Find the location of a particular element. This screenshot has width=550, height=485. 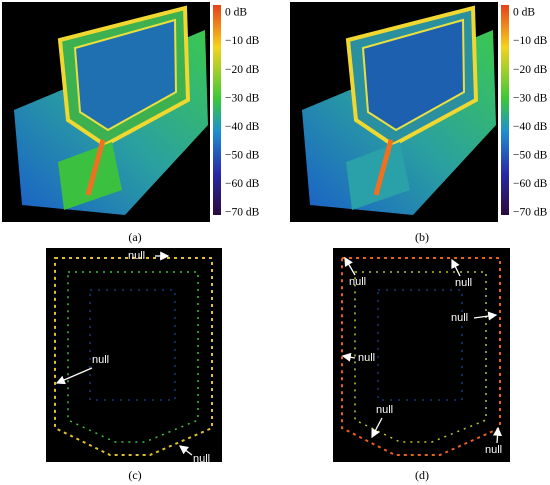

caption: (c) is located at coordinates (134, 475).